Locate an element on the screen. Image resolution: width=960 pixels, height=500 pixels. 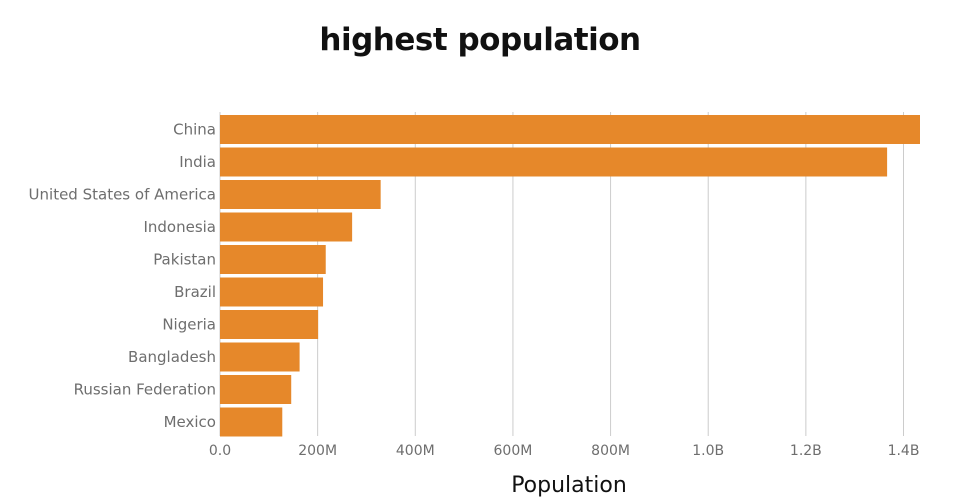
category-label: Bangladesh is located at coordinates (172, 357).